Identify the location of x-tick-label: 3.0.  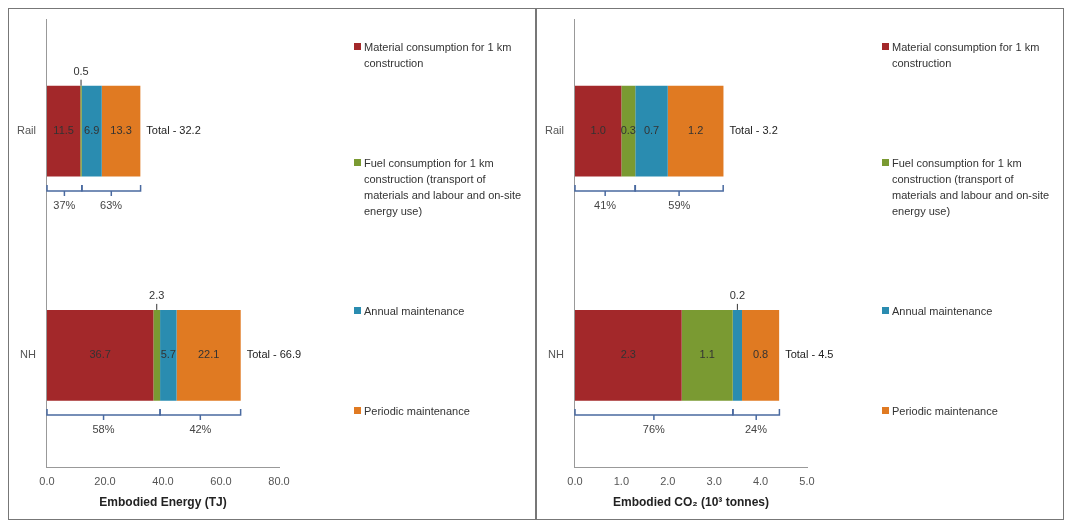
(714, 481).